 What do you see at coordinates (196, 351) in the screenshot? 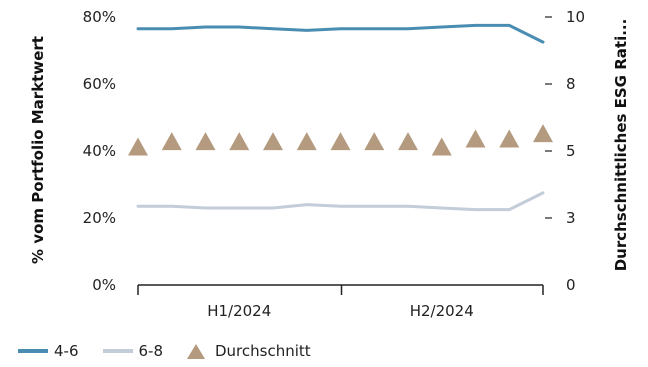
I see `legend-swatch-durchschnitt` at bounding box center [196, 351].